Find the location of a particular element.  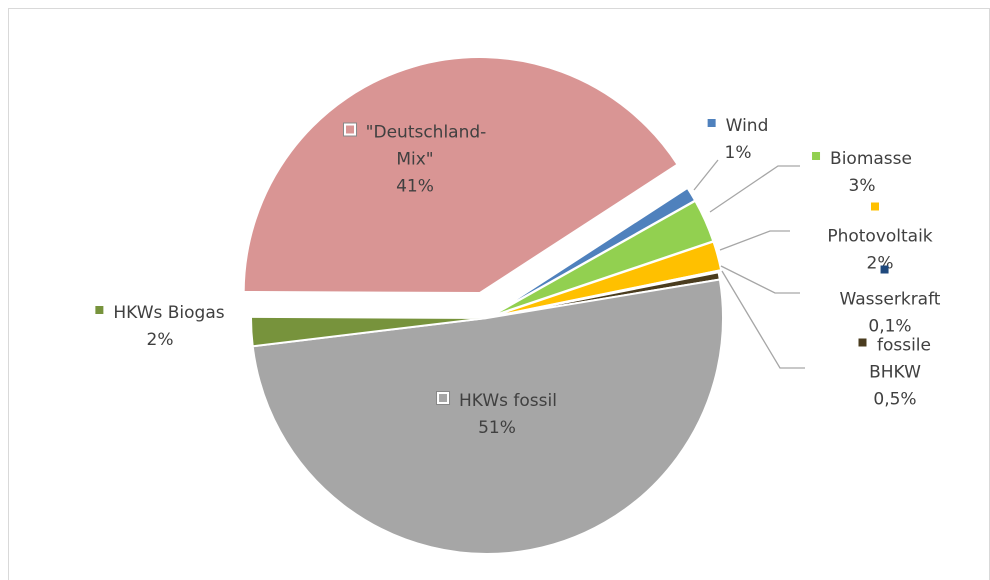

category-label: Wind is located at coordinates (747, 126).